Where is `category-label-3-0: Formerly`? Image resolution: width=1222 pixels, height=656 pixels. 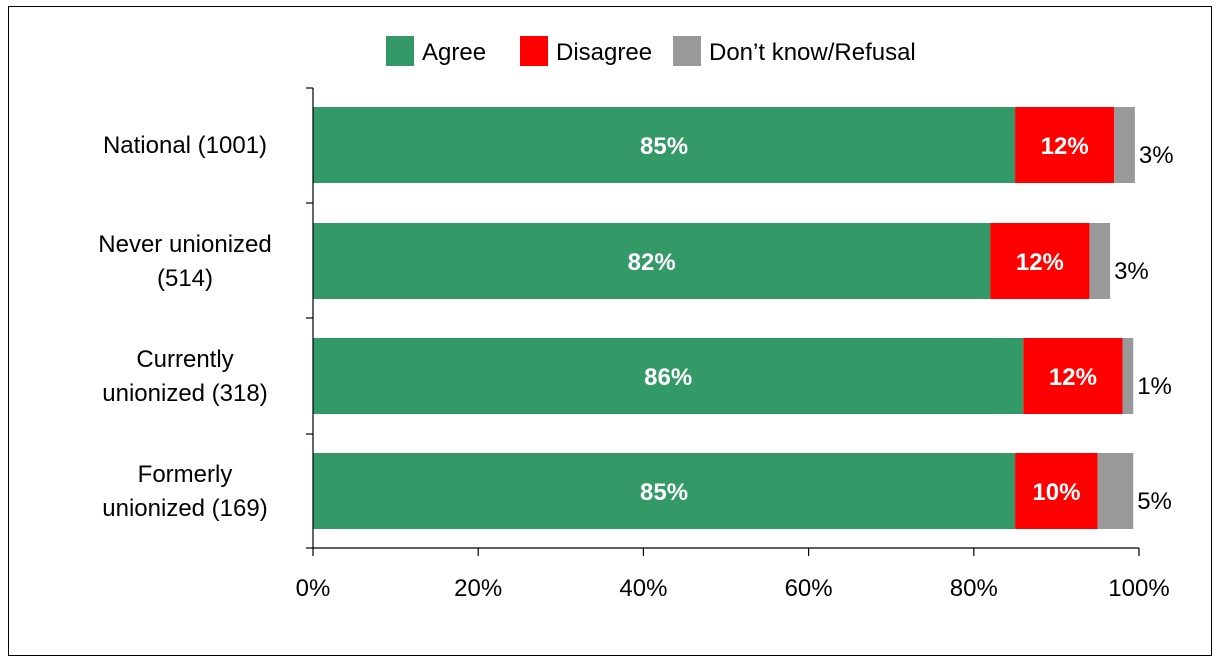
category-label-3-0: Formerly is located at coordinates (185, 474).